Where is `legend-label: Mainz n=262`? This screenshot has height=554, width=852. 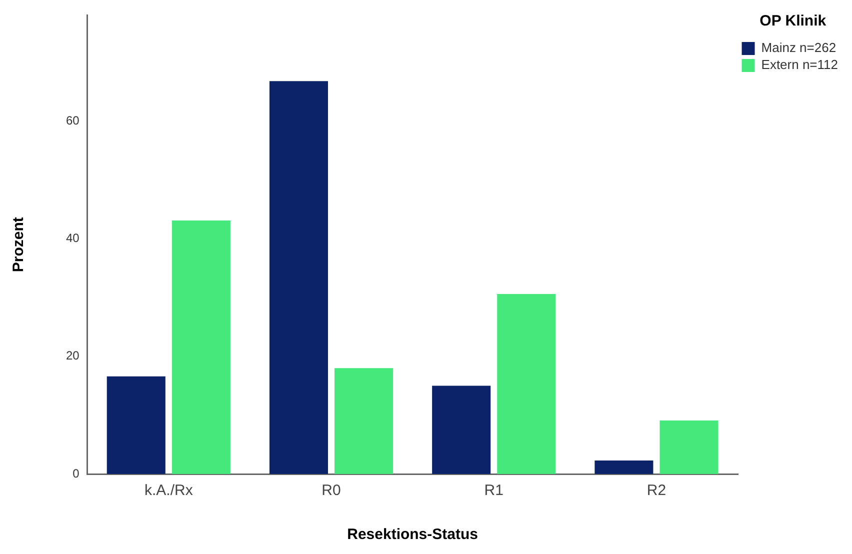 legend-label: Mainz n=262 is located at coordinates (798, 48).